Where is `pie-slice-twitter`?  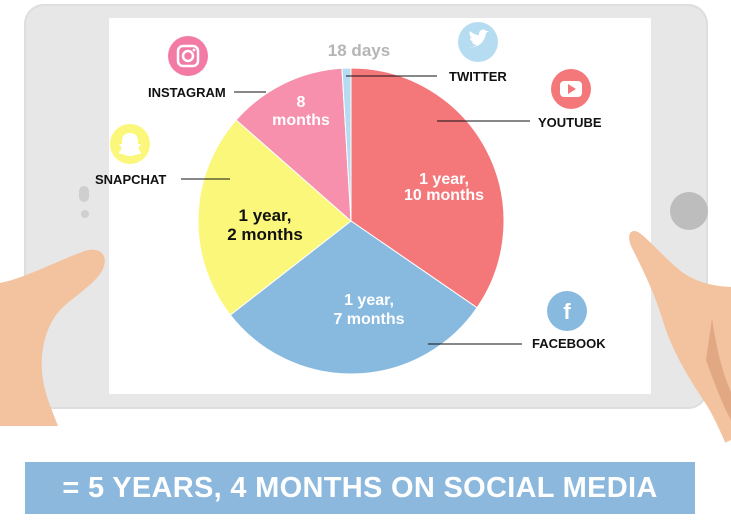
pie-slice-twitter is located at coordinates (346, 144).